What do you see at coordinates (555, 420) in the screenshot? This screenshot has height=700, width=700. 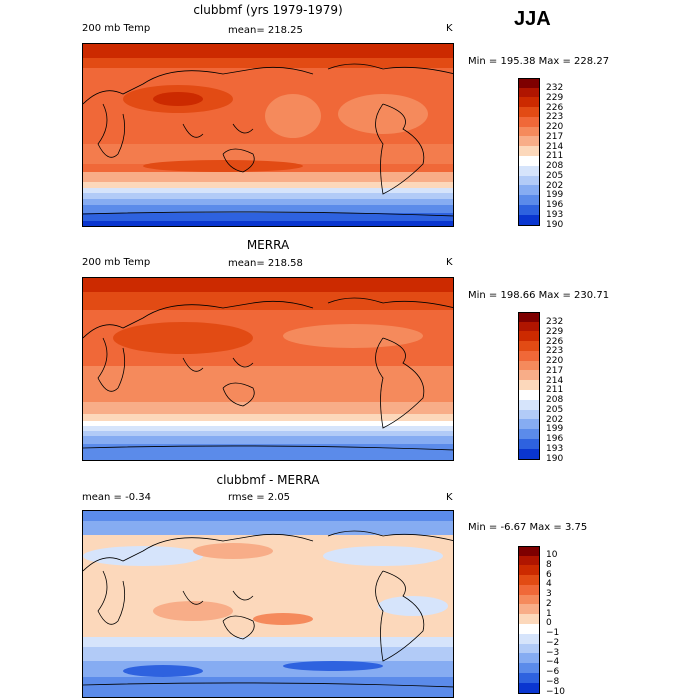 I see `panel2-cbar-label: 202` at bounding box center [555, 420].